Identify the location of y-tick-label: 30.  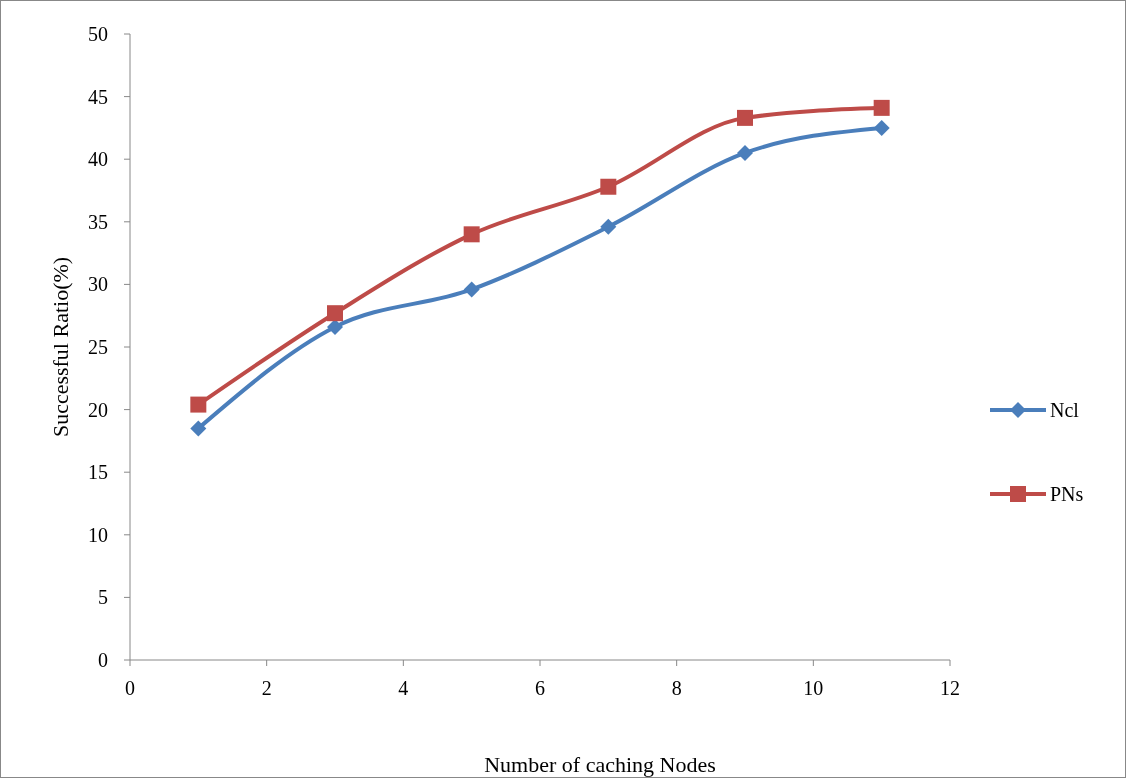
(98, 284).